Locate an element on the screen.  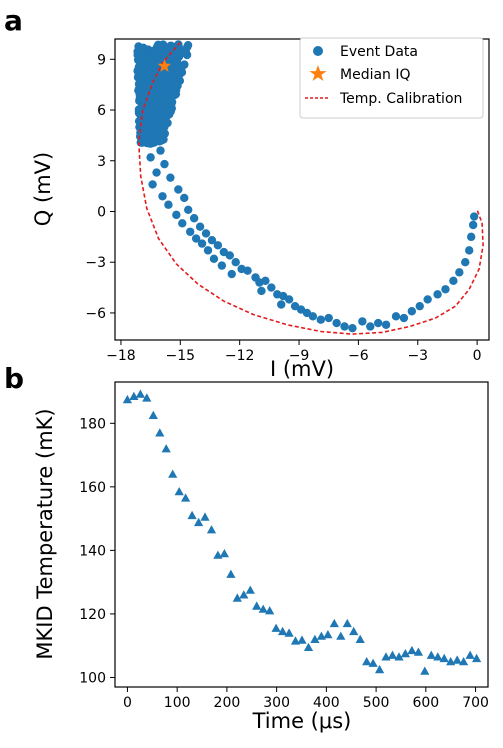
x-tick-label-a: −3 is located at coordinates (417, 356).